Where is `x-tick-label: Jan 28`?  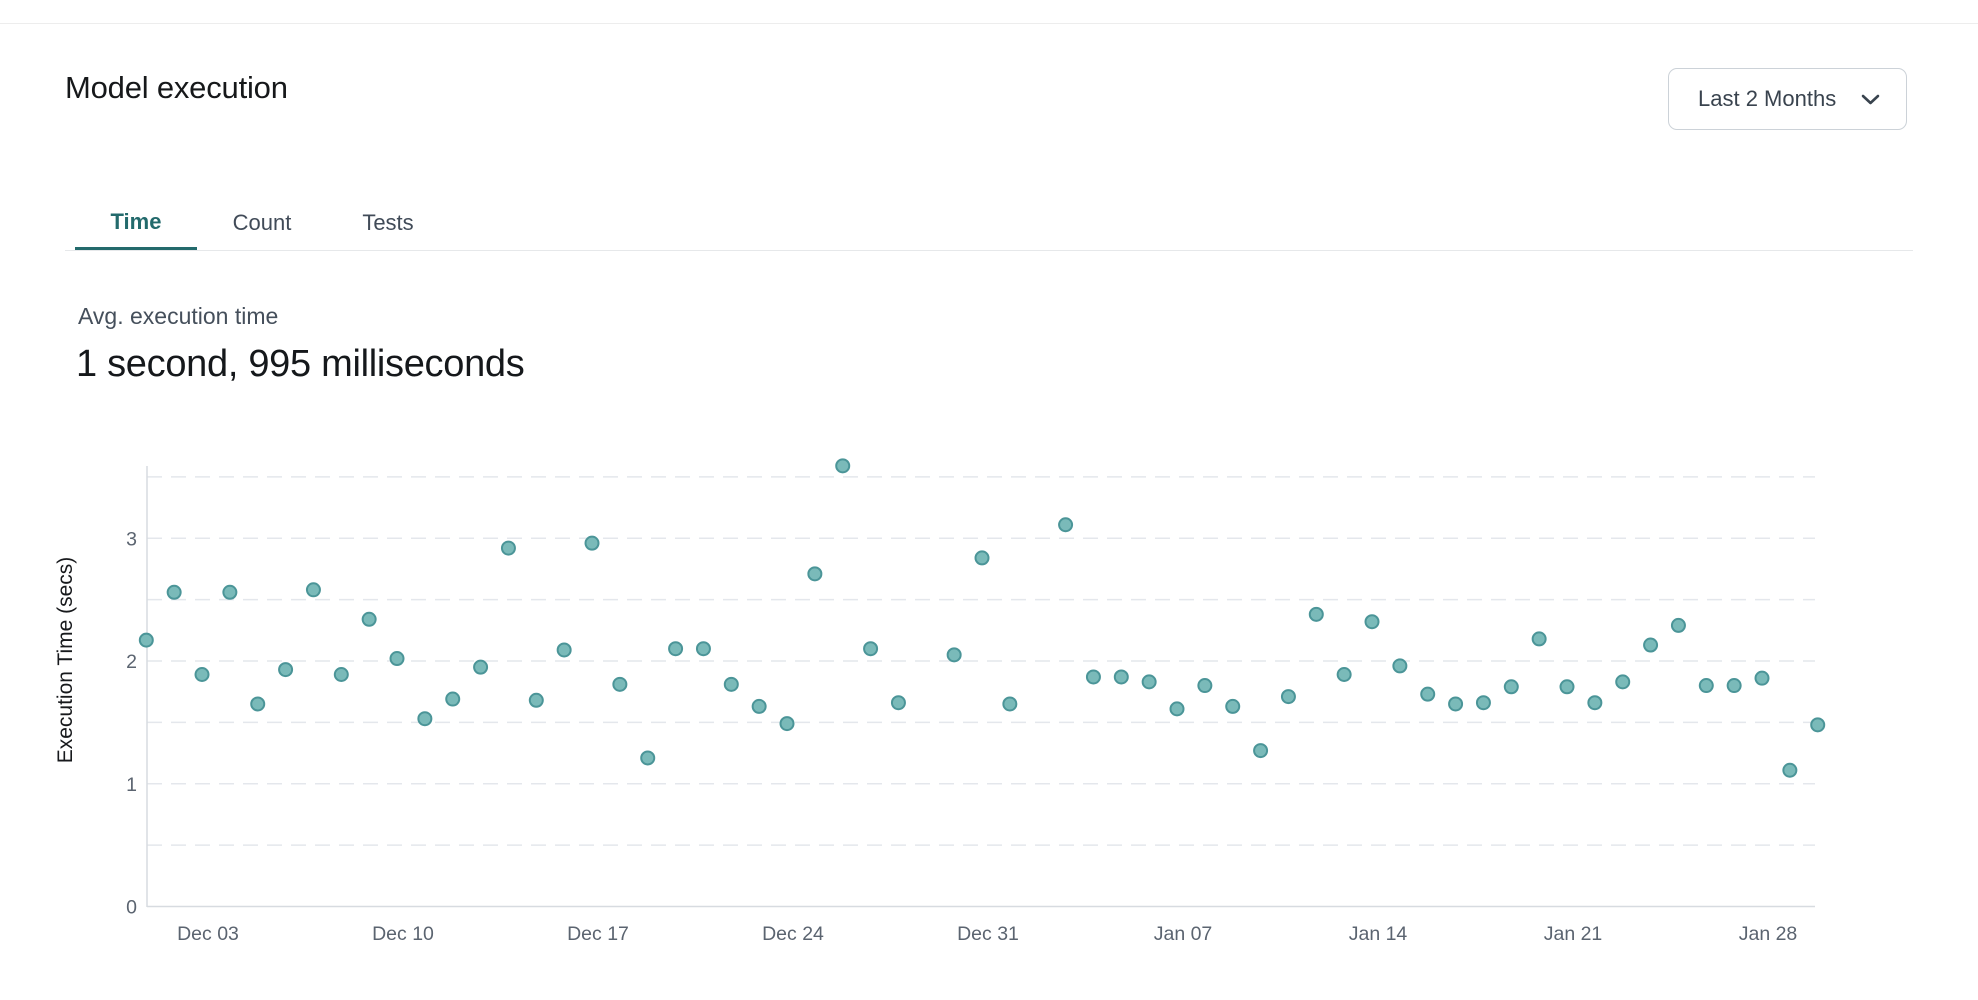 x-tick-label: Jan 28 is located at coordinates (1768, 934).